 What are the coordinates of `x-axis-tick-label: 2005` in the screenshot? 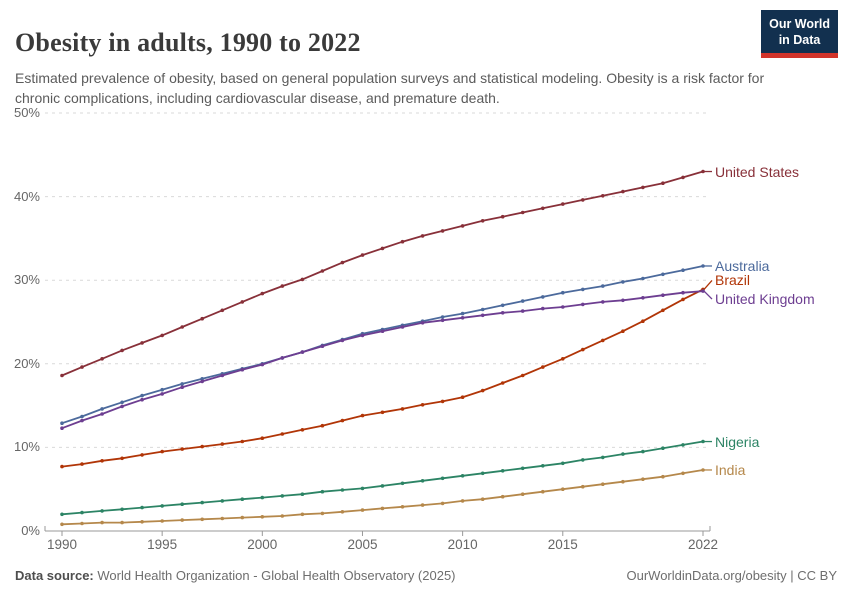 It's located at (362, 544).